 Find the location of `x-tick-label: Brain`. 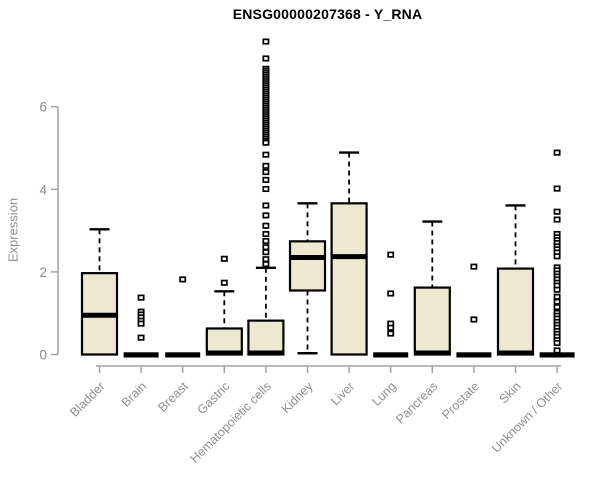

x-tick-label: Brain is located at coordinates (134, 394).